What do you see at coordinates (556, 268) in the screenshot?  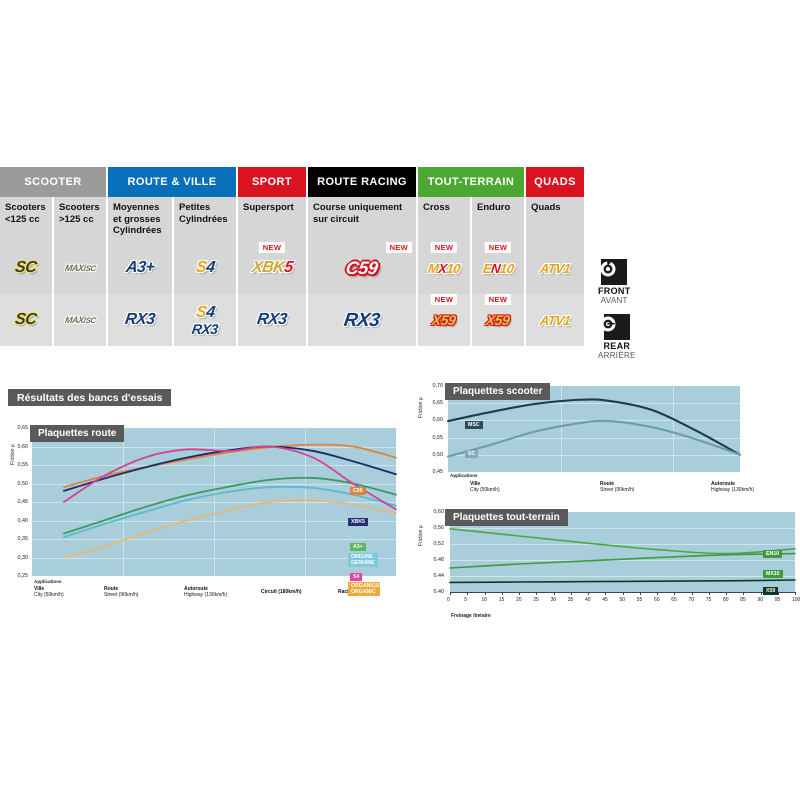 I see `cell-front-quads: ATV1` at bounding box center [556, 268].